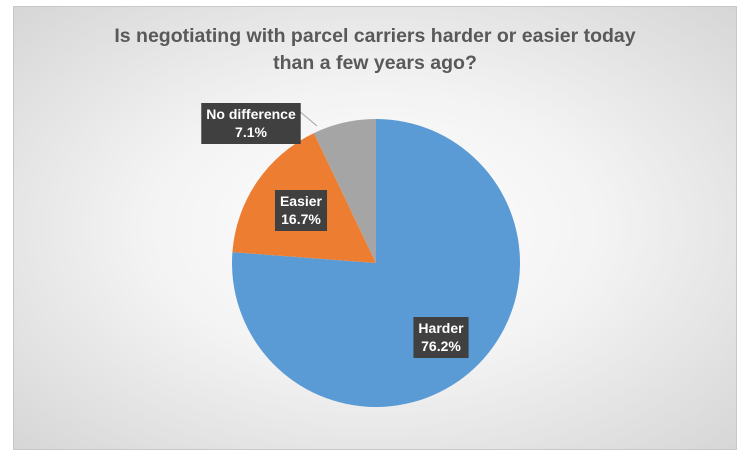  I want to click on data-label-easier: Easier 16.7%, so click(301, 210).